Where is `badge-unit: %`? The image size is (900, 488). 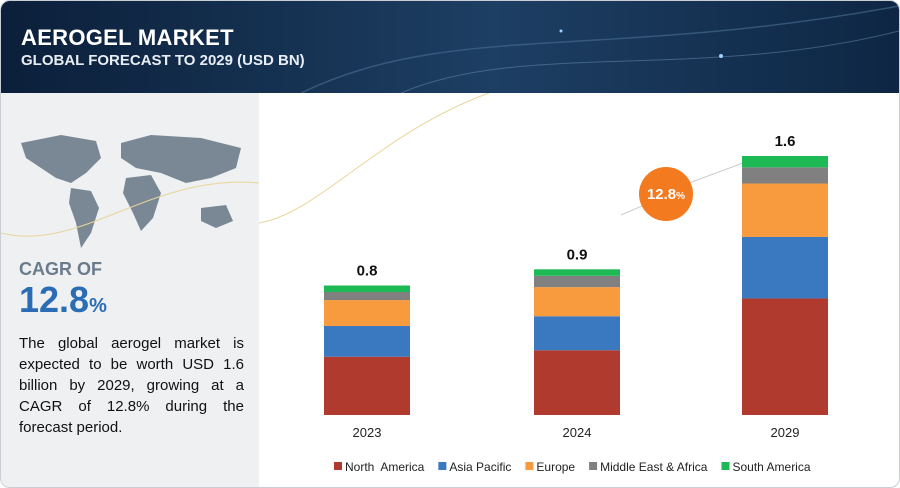
badge-unit: % is located at coordinates (680, 196).